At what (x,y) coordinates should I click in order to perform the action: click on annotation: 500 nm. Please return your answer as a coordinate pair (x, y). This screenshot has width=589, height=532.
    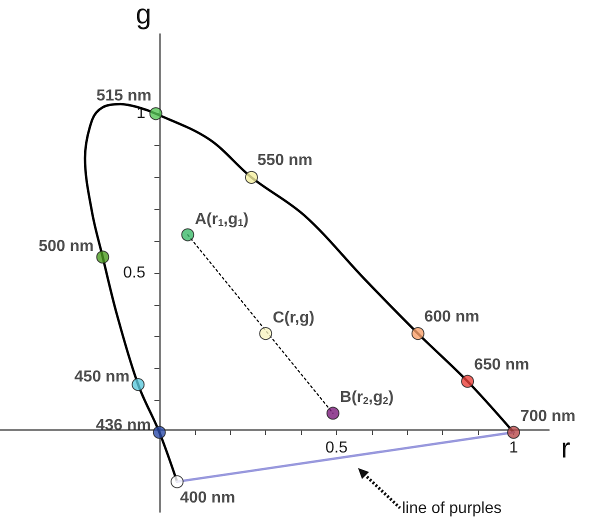
    Looking at the image, I should click on (66, 246).